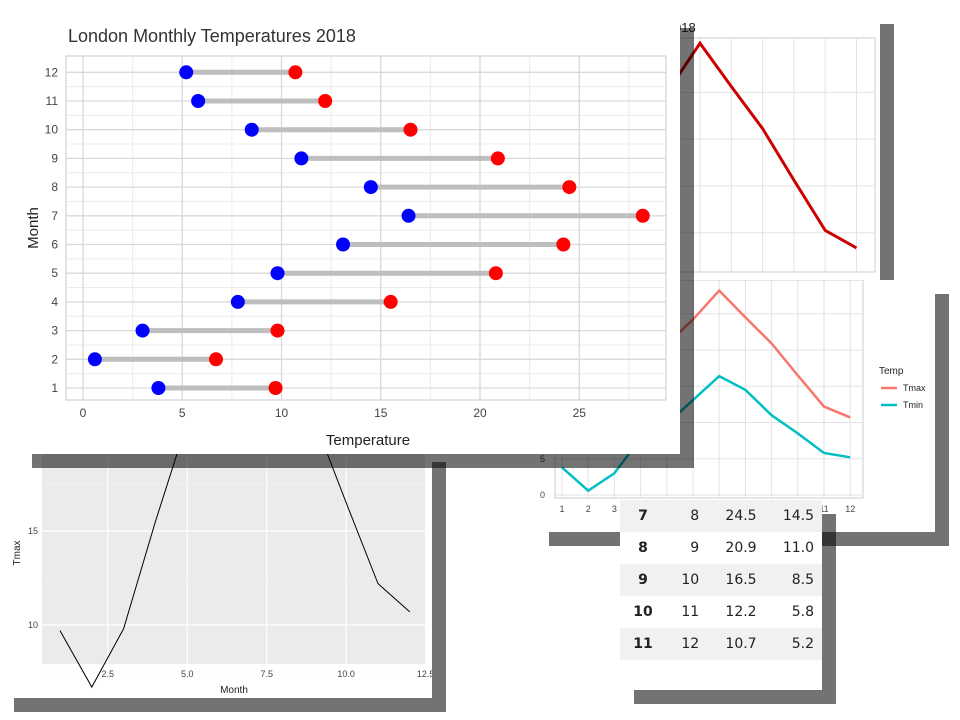 This screenshot has height=720, width=960. I want to click on x-axis-label: Temperature, so click(368, 440).